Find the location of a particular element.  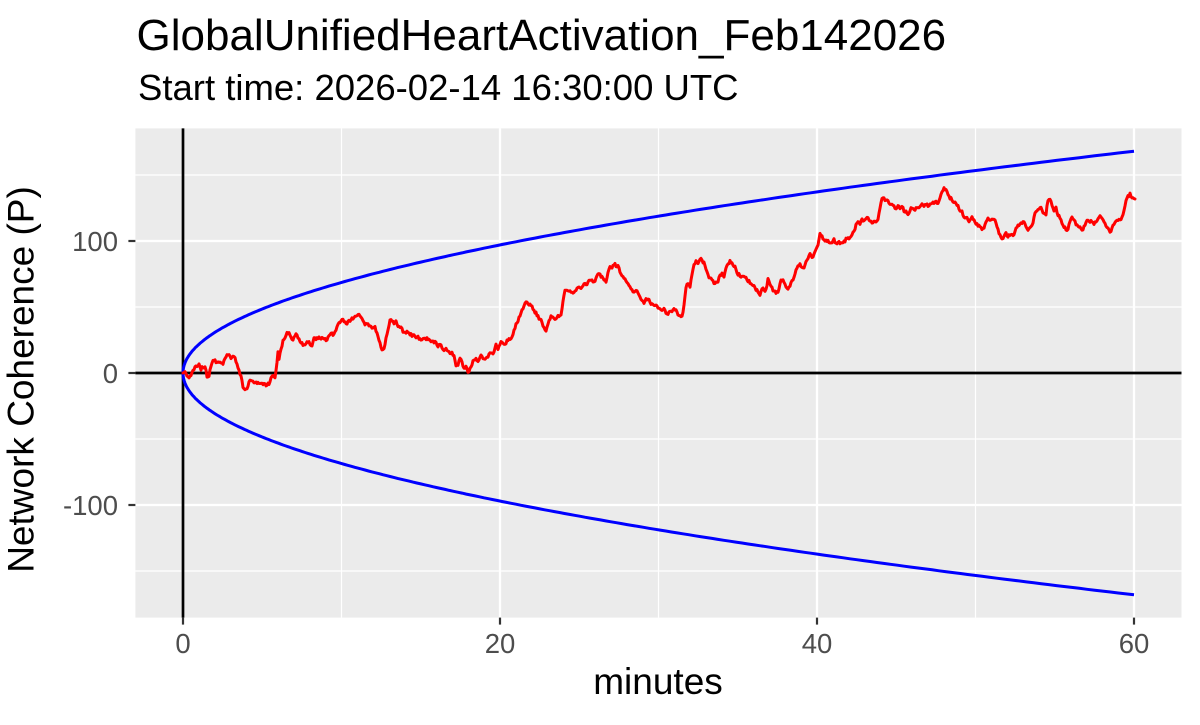

svg-text:Start time: 2026-02-14 16:30:0: Start time: 2026-02-14 16:30:00 UTC is located at coordinates (438, 87).